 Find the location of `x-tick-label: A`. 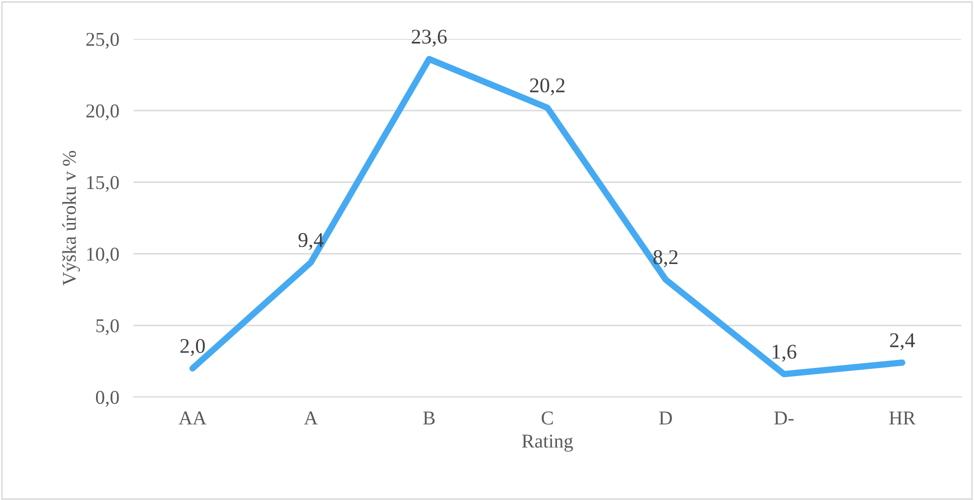

x-tick-label: A is located at coordinates (311, 418).